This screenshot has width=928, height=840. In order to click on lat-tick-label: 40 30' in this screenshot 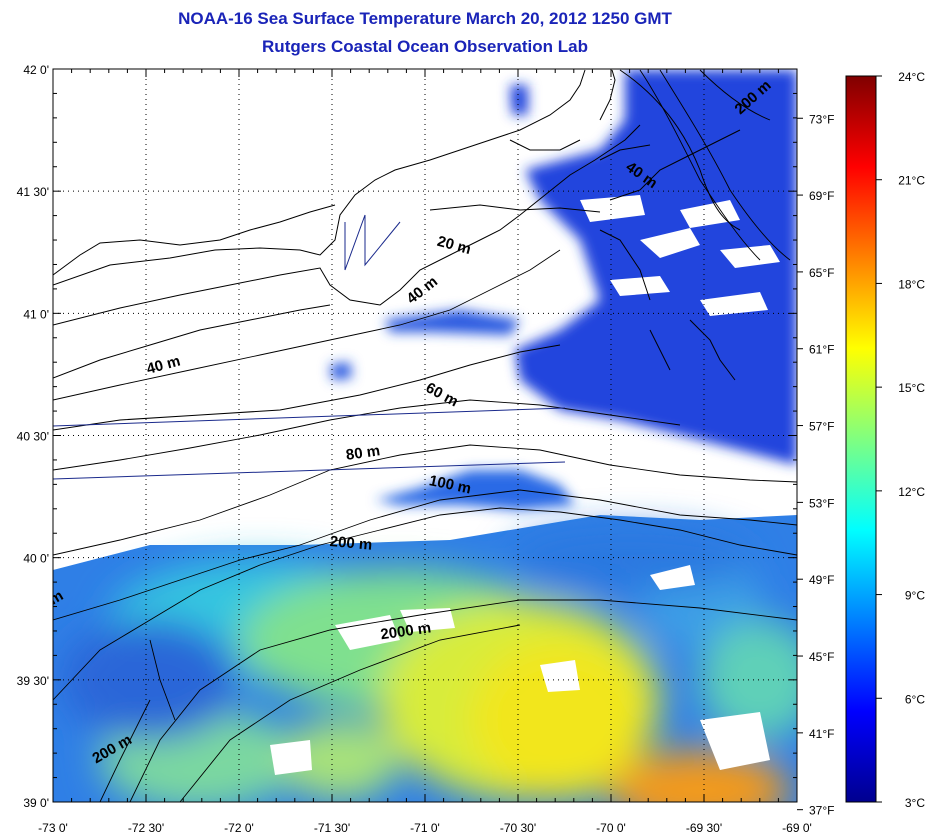, I will do `click(33, 437)`.